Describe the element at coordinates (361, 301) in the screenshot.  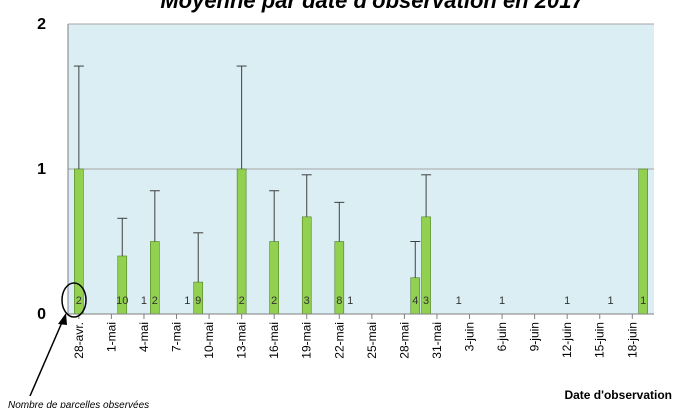
I see `count-labels: 2 10 1 2 1 9 2 2 3 8 1 4 3 1 1 1 1 1` at that location.